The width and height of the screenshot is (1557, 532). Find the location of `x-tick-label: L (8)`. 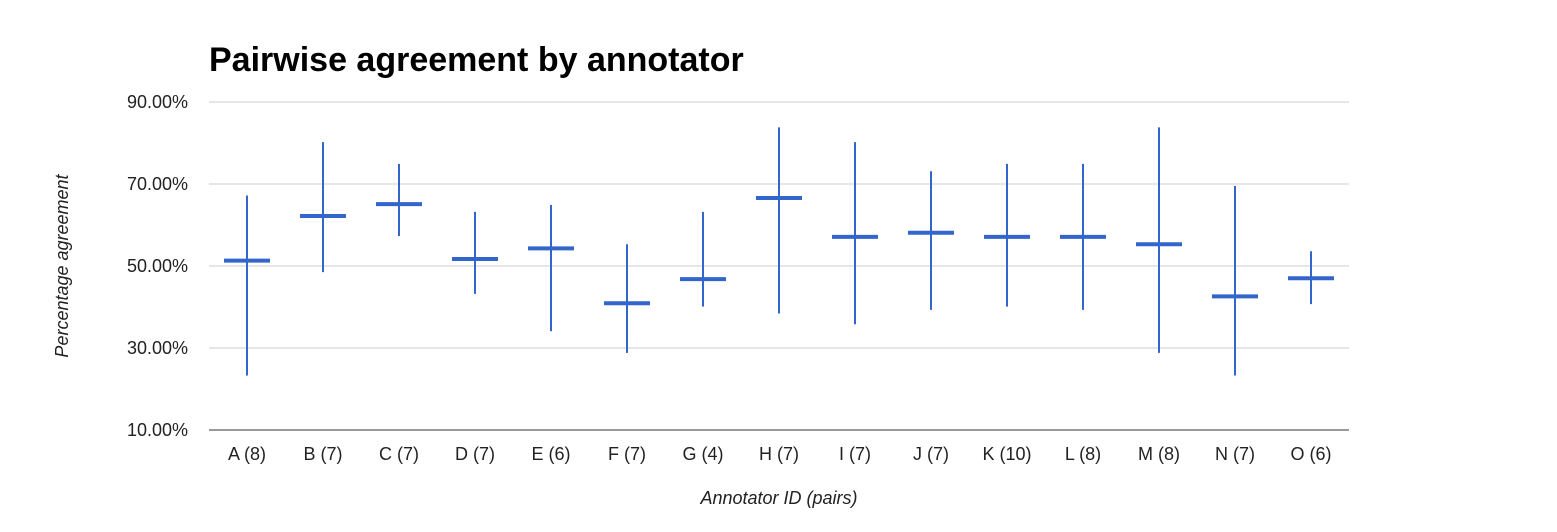

x-tick-label: L (8) is located at coordinates (1083, 454).